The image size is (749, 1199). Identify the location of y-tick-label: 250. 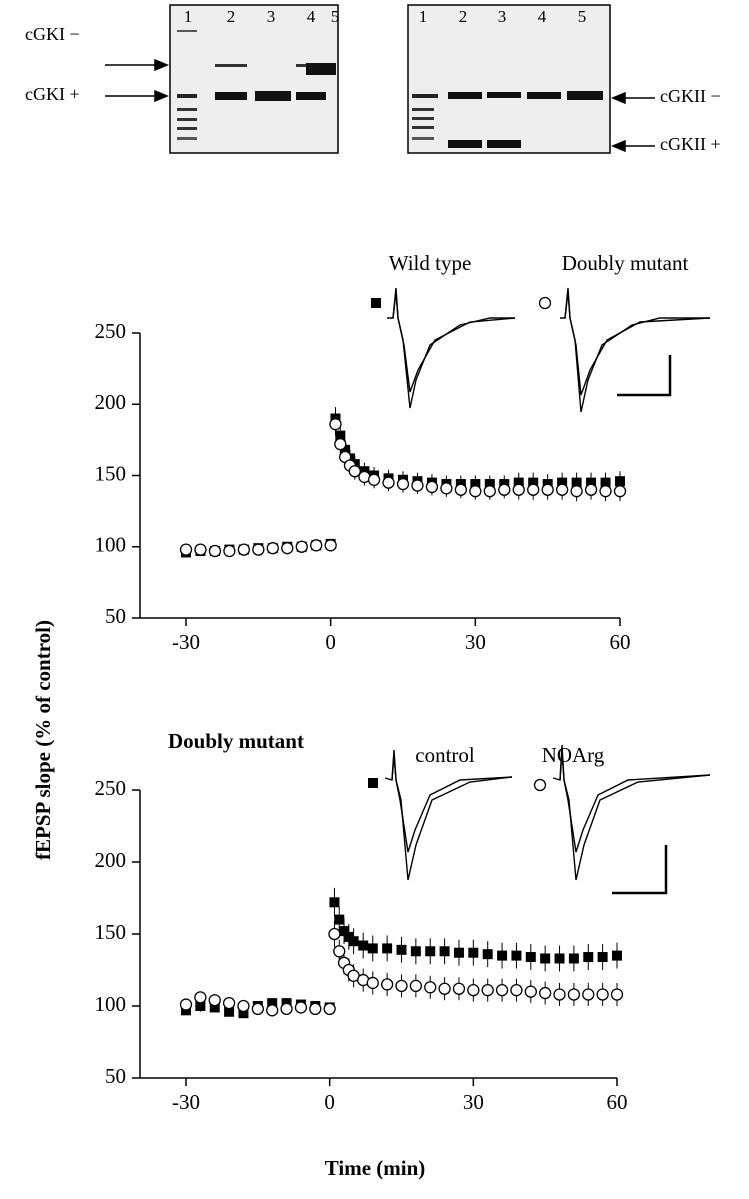
(111, 788).